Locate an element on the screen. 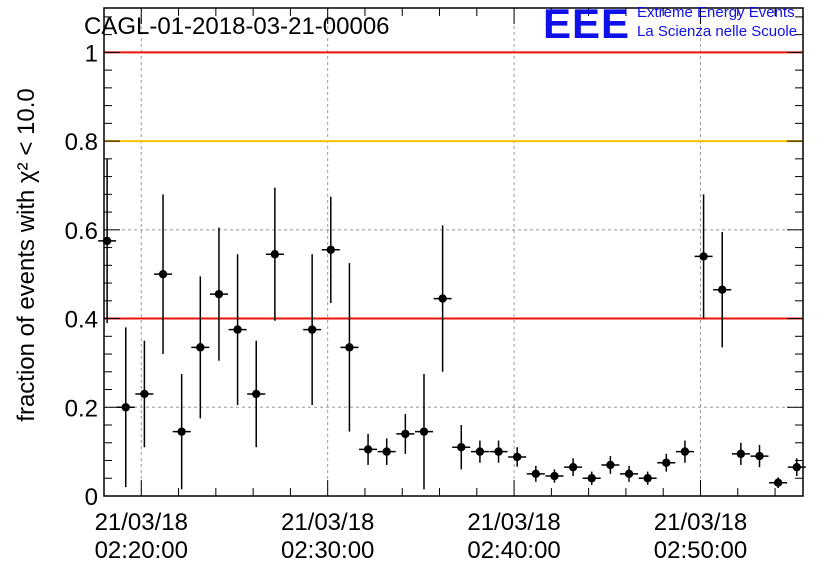 The image size is (836, 572). y-tick-label: 0.6 is located at coordinates (81, 231).